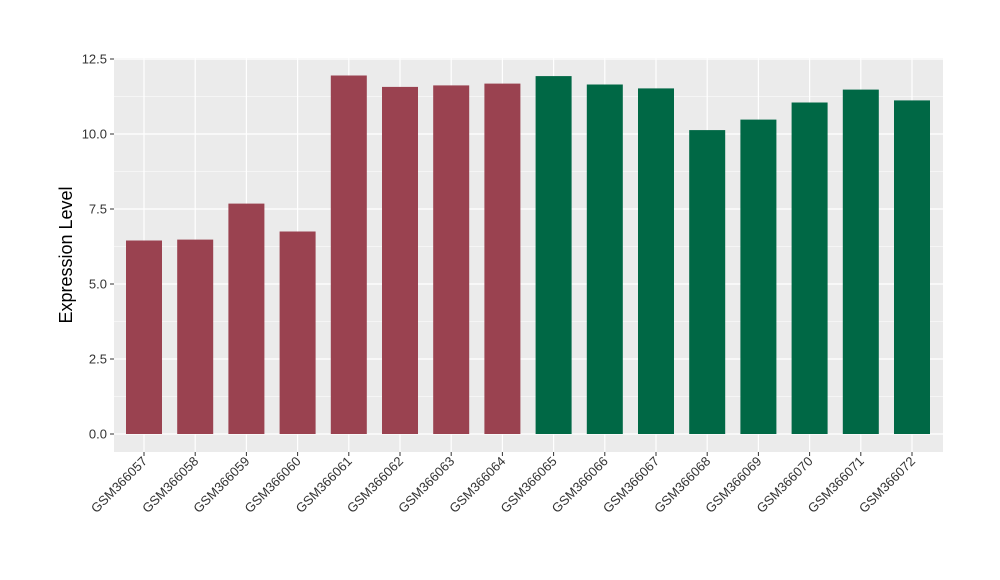 Image resolution: width=1000 pixels, height=580 pixels. I want to click on bar-gsm366060, so click(297, 332).